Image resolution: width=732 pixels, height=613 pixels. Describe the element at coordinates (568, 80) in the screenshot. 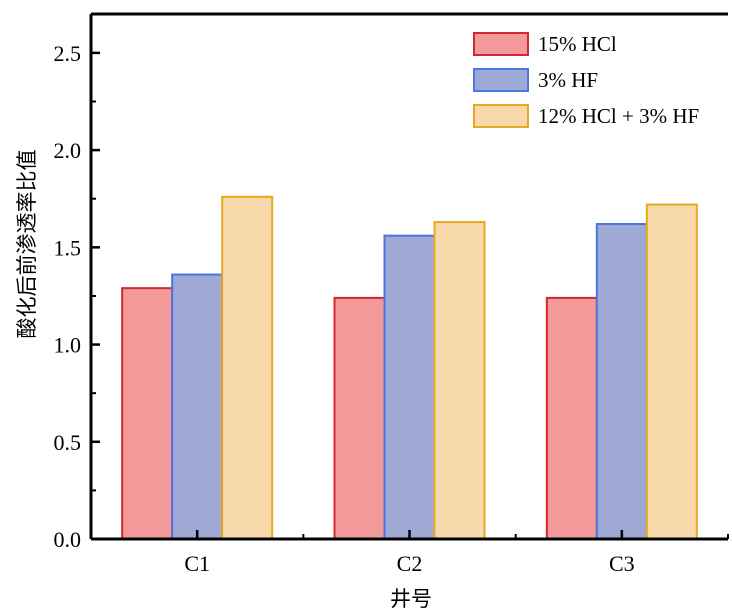

I see `legend-label-2: 3% HF` at that location.